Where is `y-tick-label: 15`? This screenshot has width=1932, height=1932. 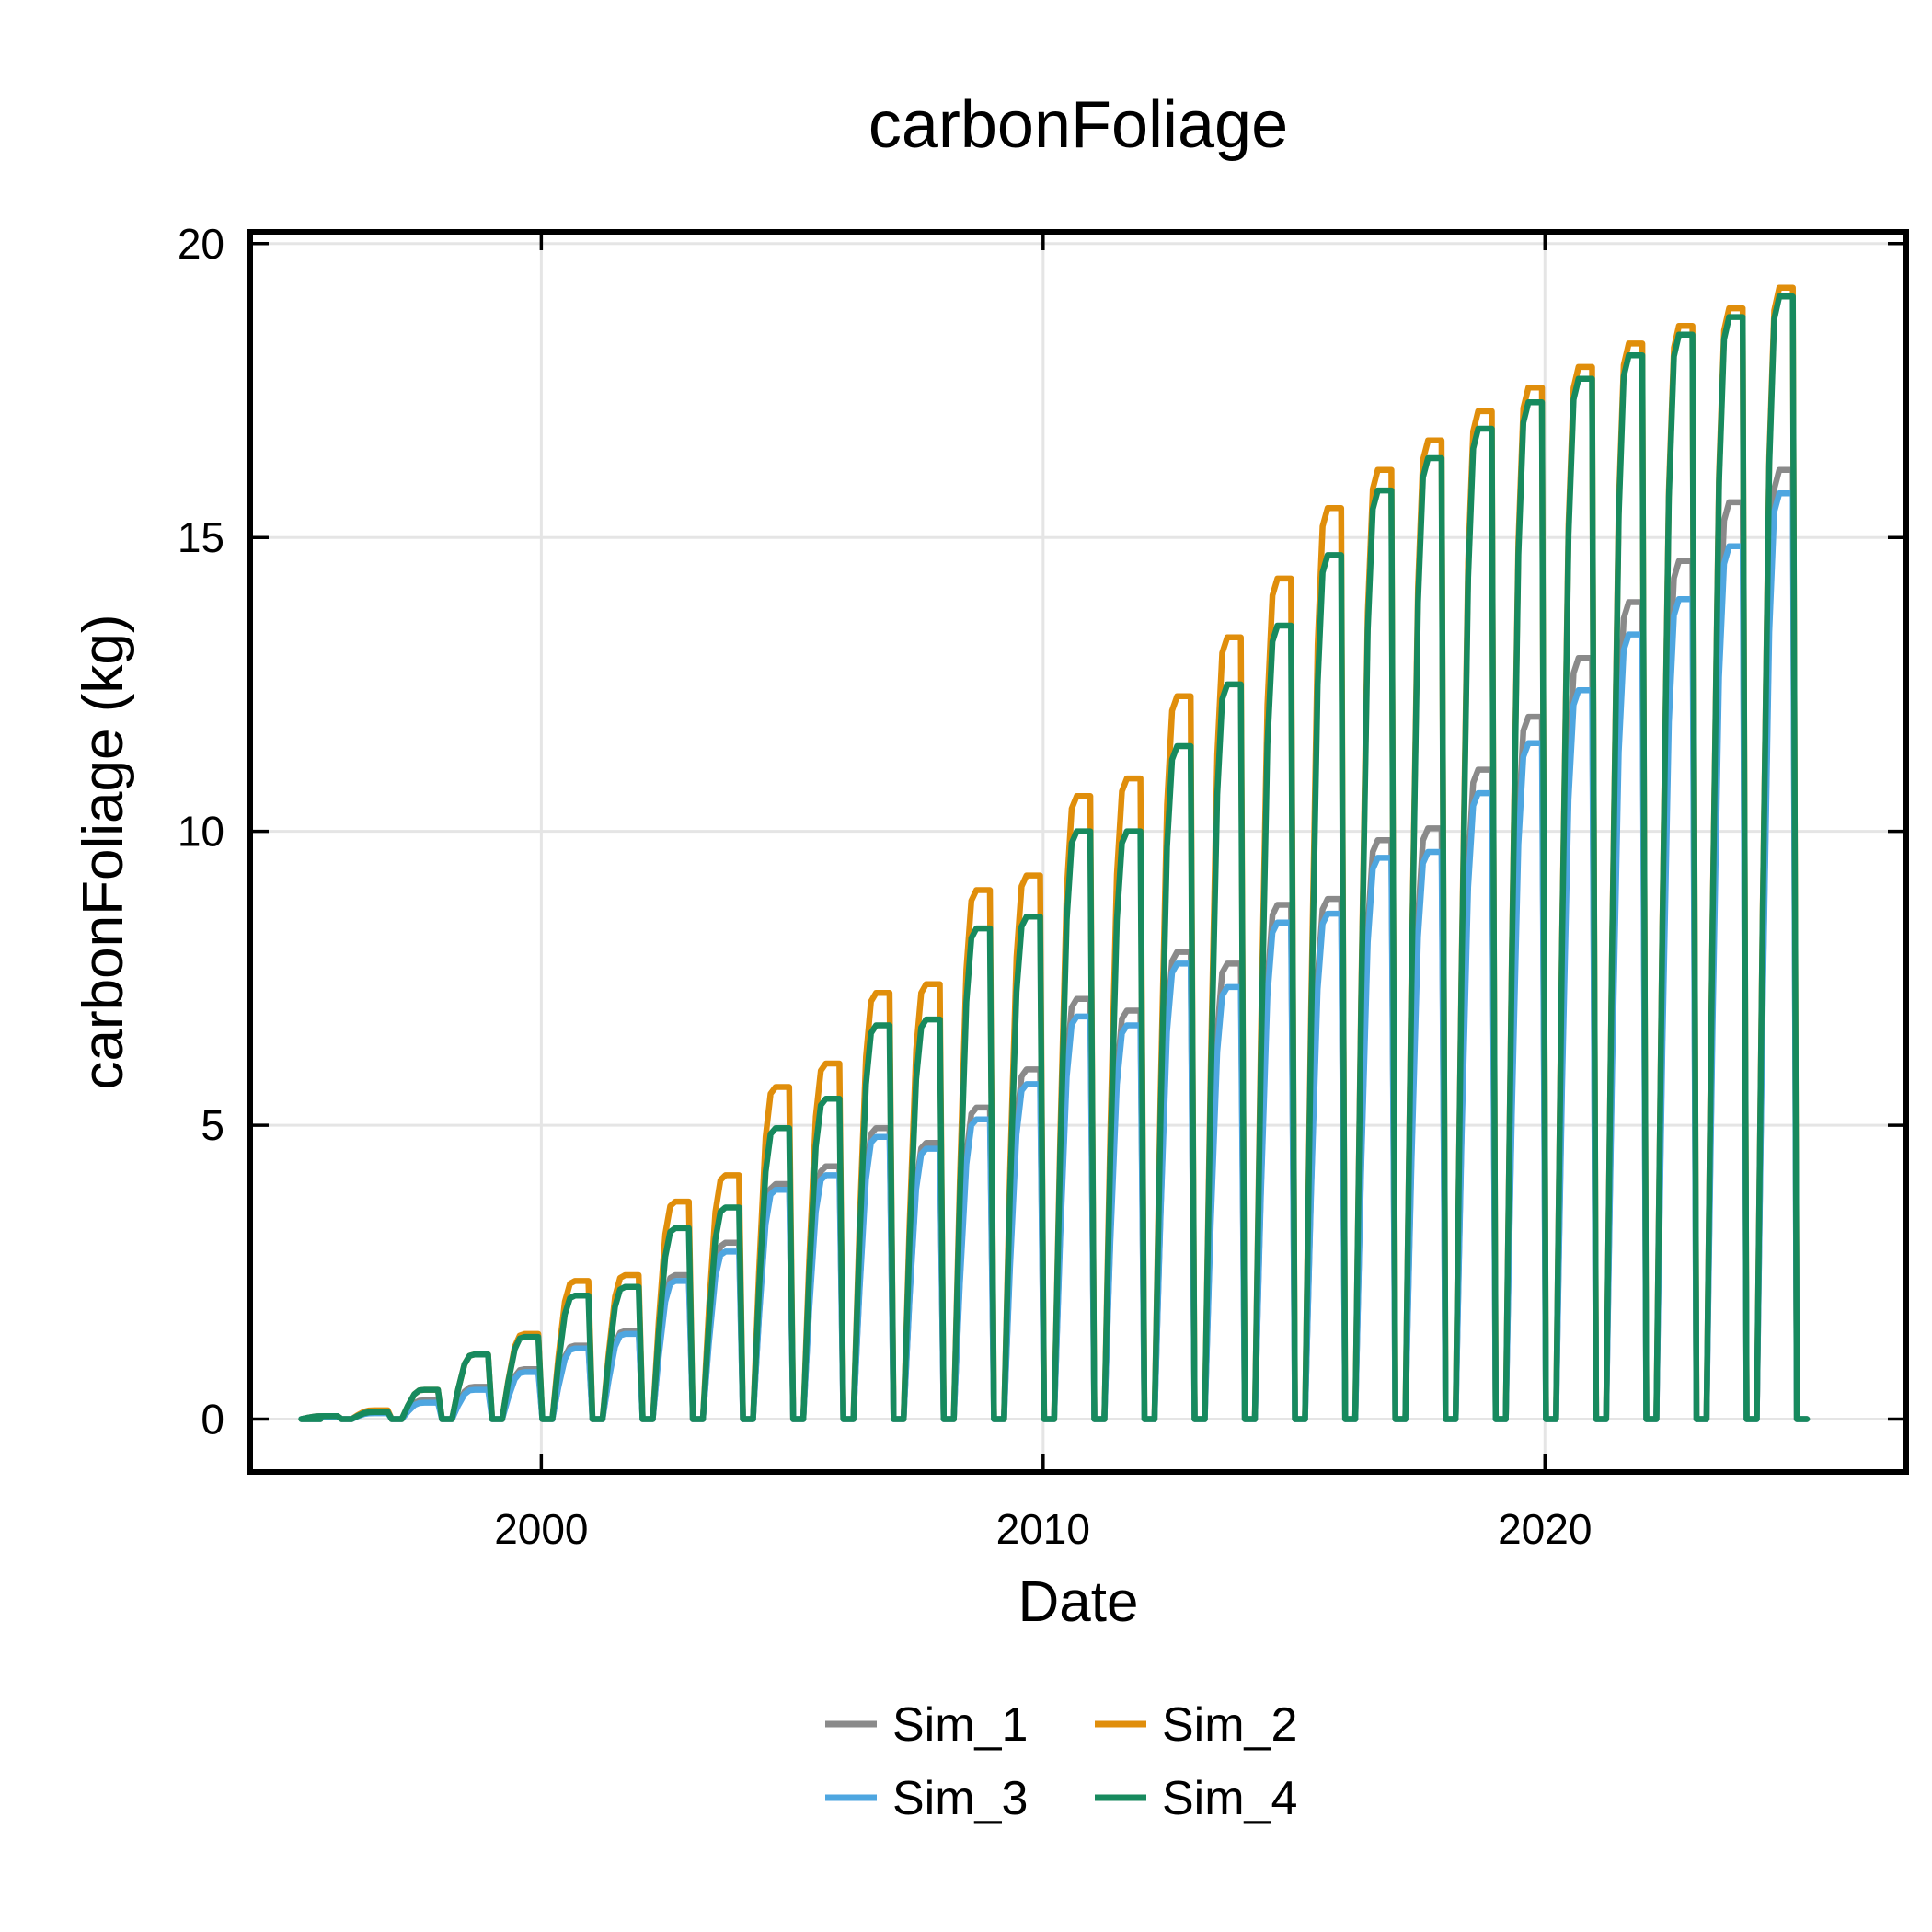 y-tick-label: 15 is located at coordinates (201, 537).